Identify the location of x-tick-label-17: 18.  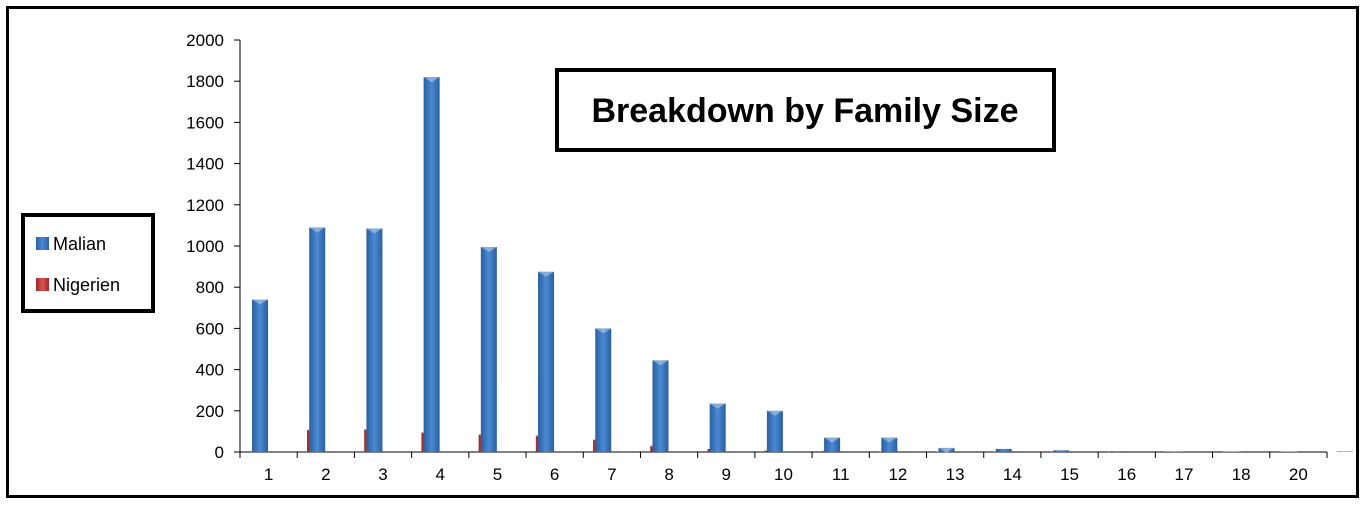
(1241, 474).